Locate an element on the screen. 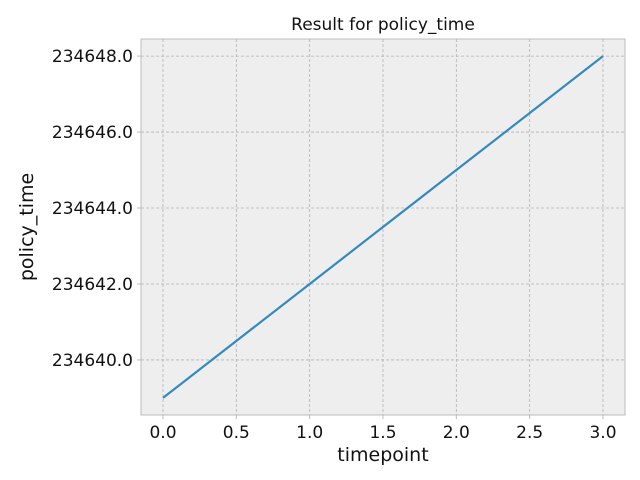 This screenshot has width=640, height=480. x-tick-label: 2.0 is located at coordinates (456, 433).